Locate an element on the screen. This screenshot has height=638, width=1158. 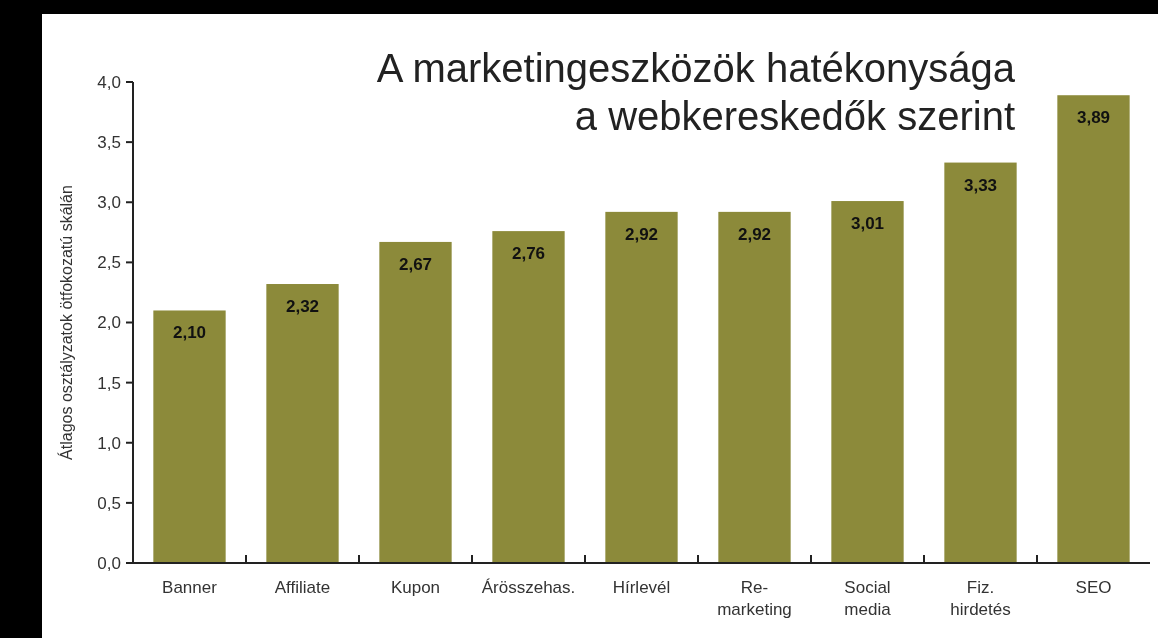
y-tick-label: 2,5 is located at coordinates (109, 263).